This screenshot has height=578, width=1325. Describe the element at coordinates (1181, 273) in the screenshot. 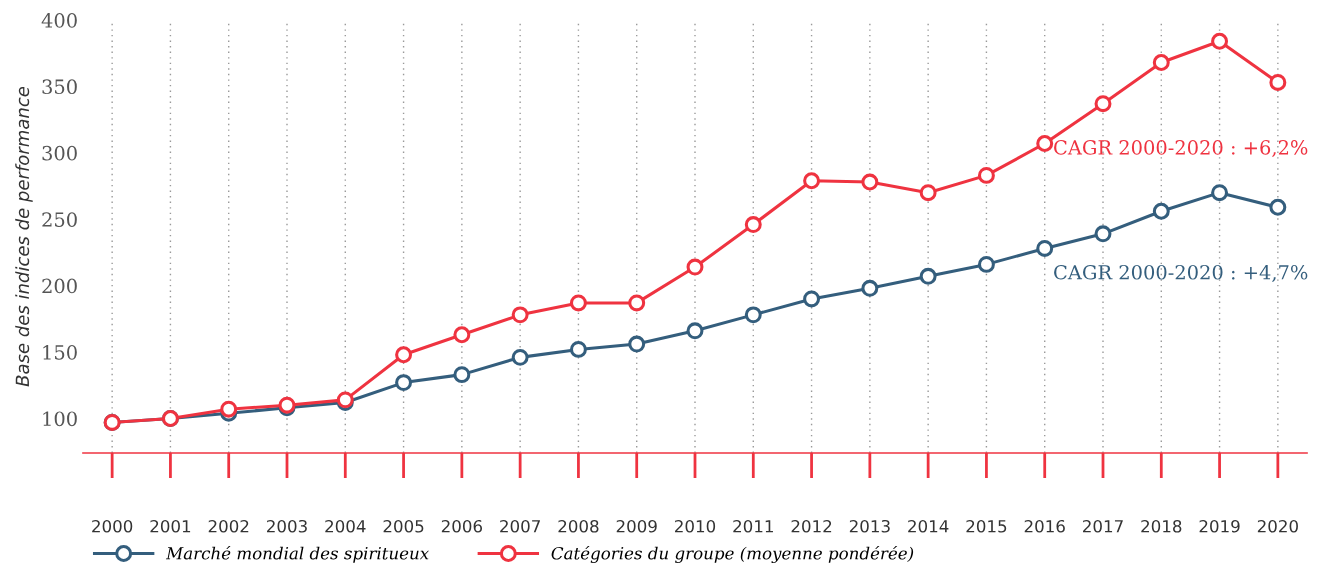

I see `annotation: CAGR 2000-2020 : +4,7%` at that location.